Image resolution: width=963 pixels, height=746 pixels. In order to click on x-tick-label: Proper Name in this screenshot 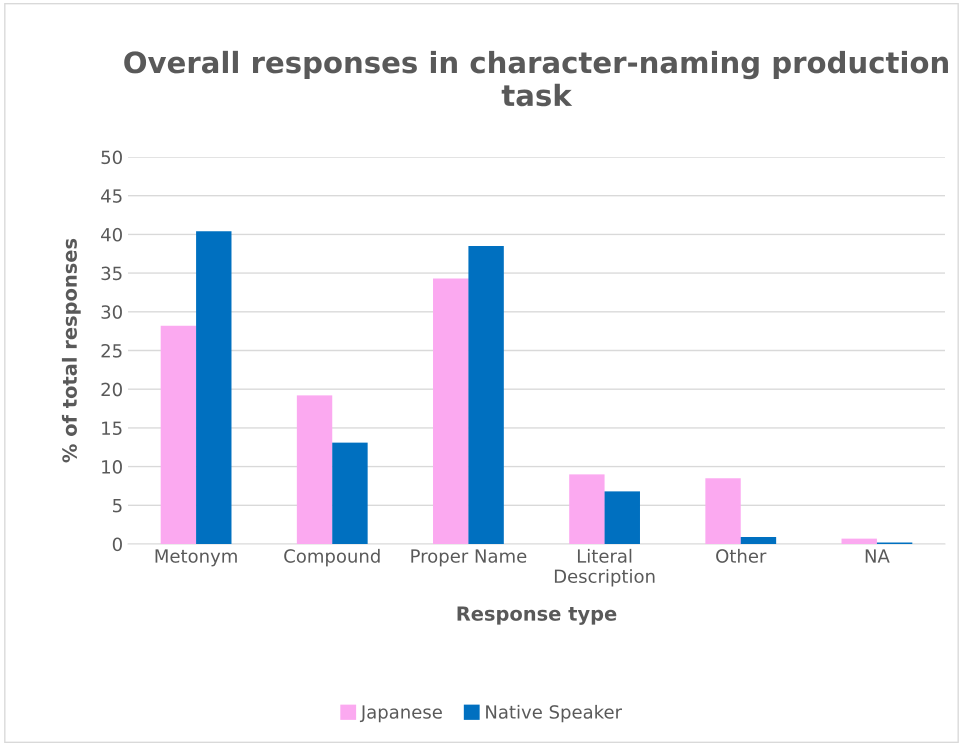, I will do `click(468, 557)`.